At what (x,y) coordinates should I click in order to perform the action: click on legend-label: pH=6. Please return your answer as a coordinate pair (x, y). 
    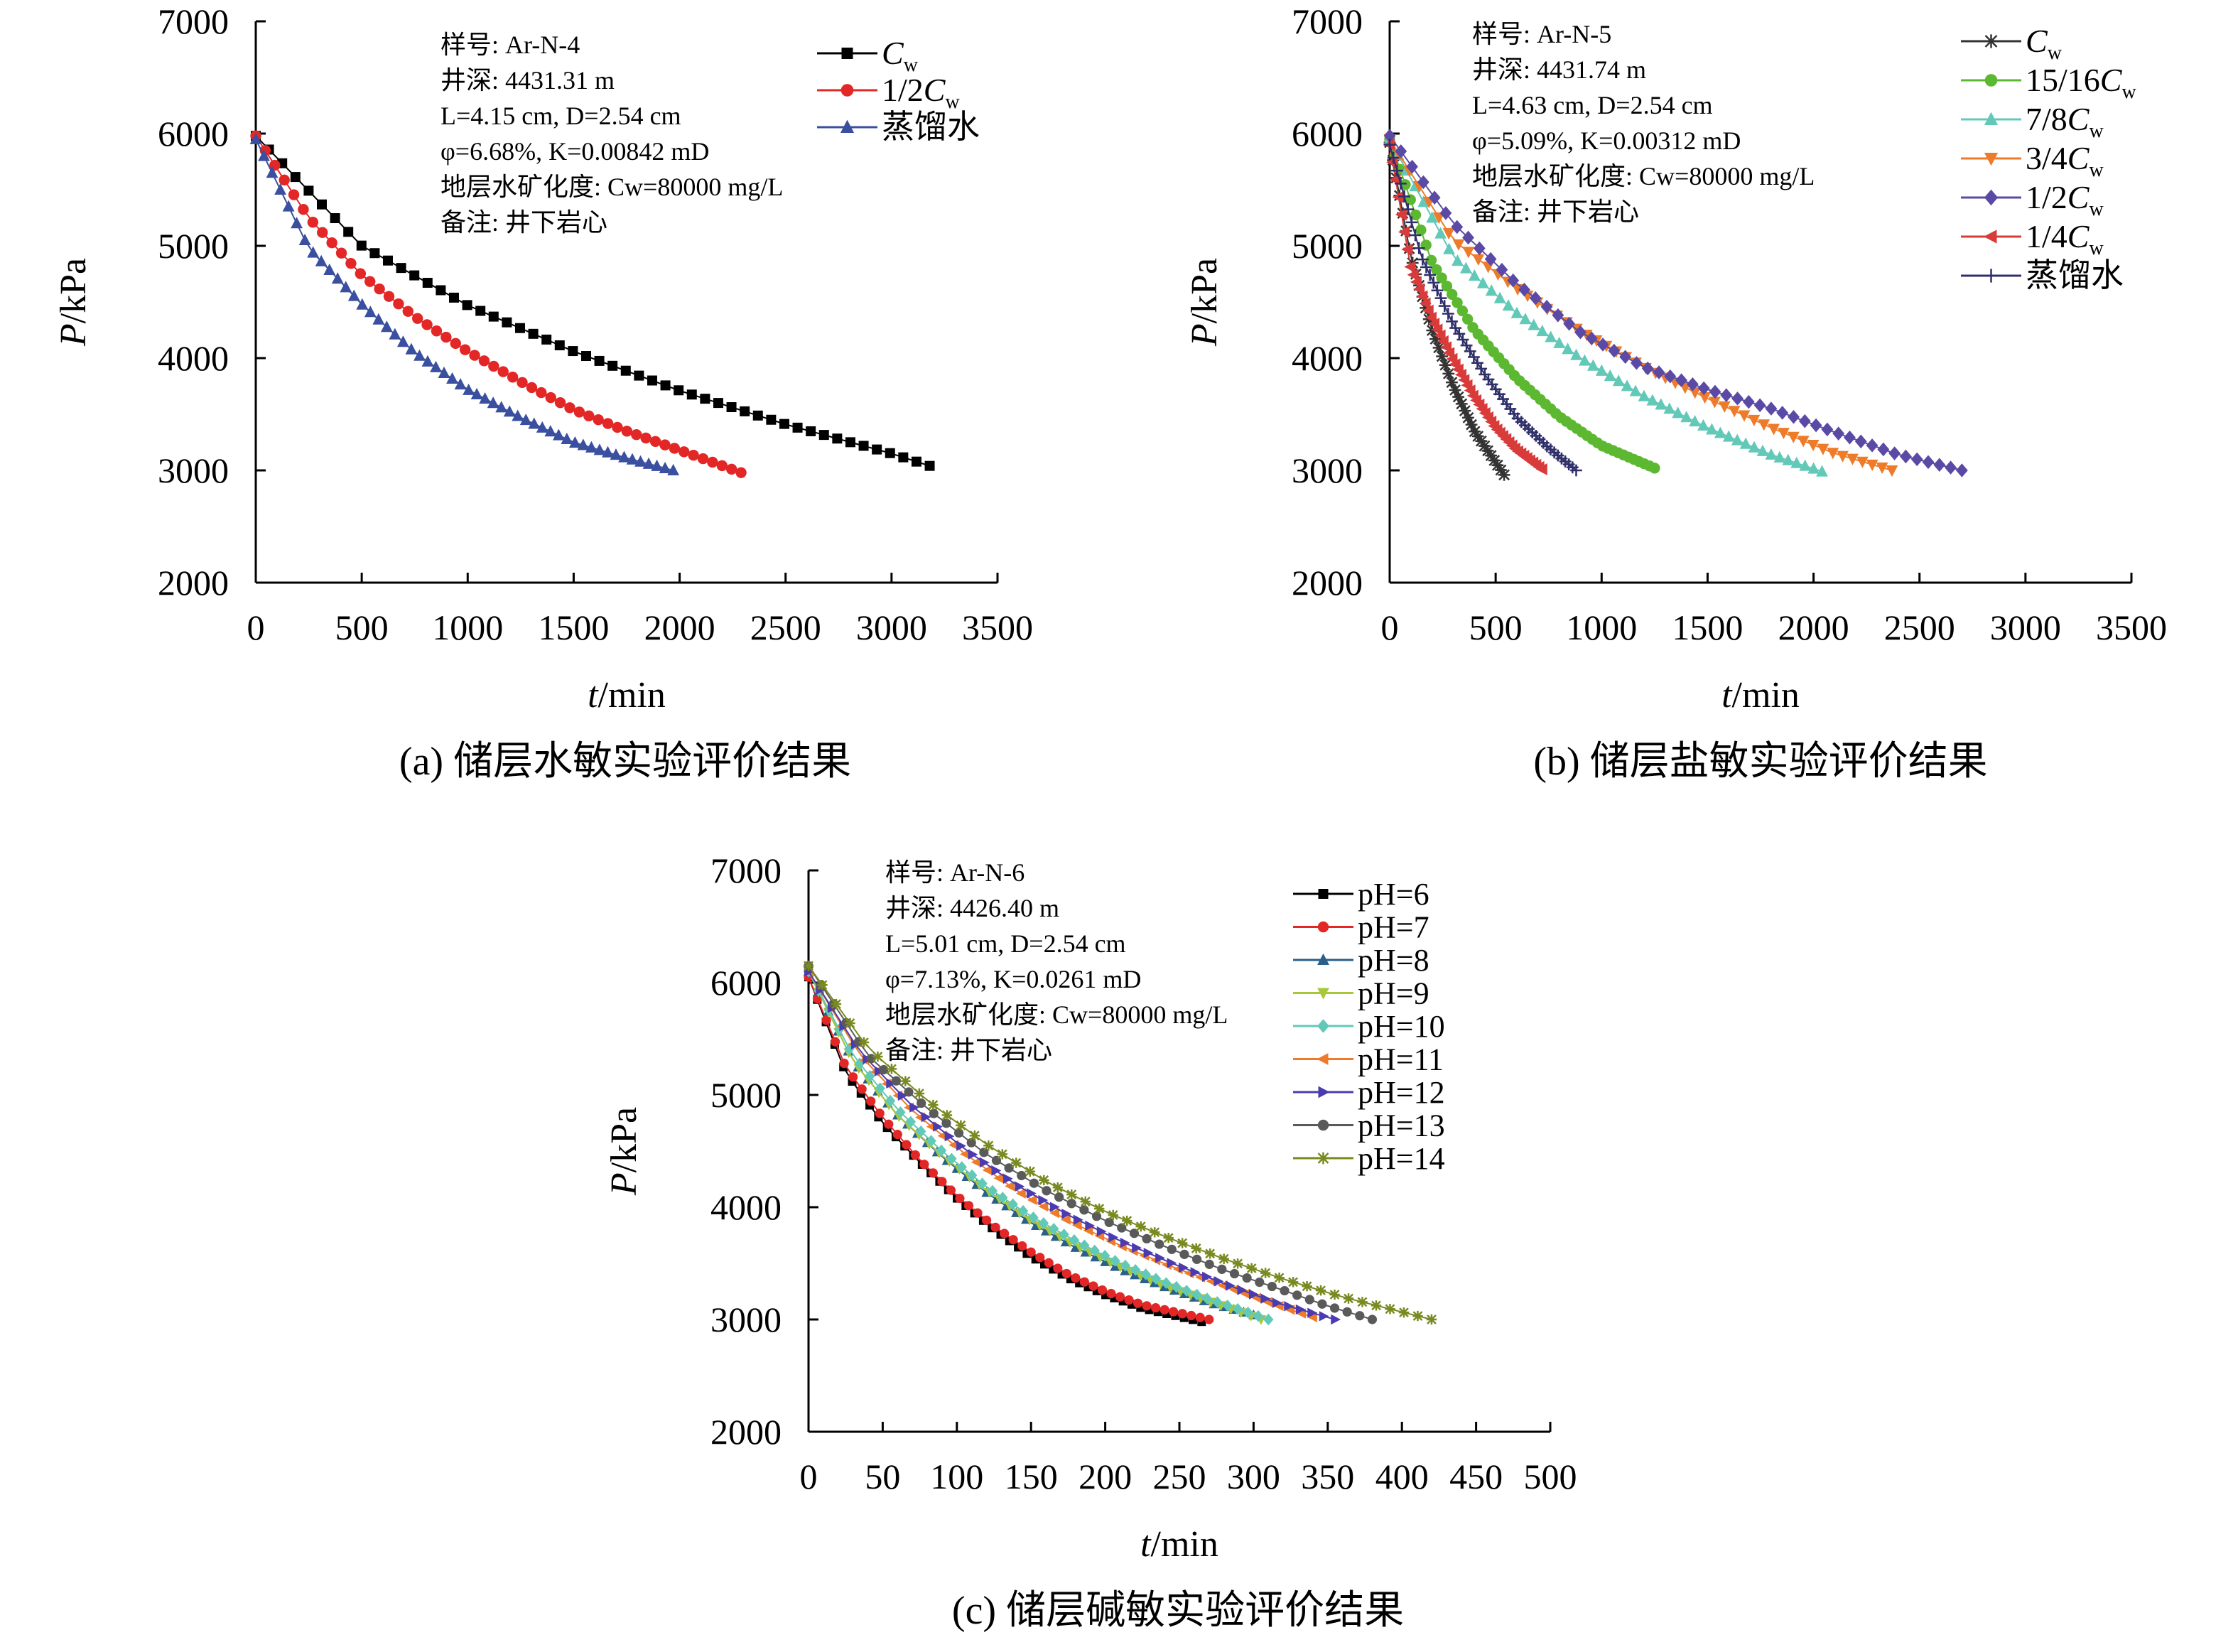
    Looking at the image, I should click on (1394, 895).